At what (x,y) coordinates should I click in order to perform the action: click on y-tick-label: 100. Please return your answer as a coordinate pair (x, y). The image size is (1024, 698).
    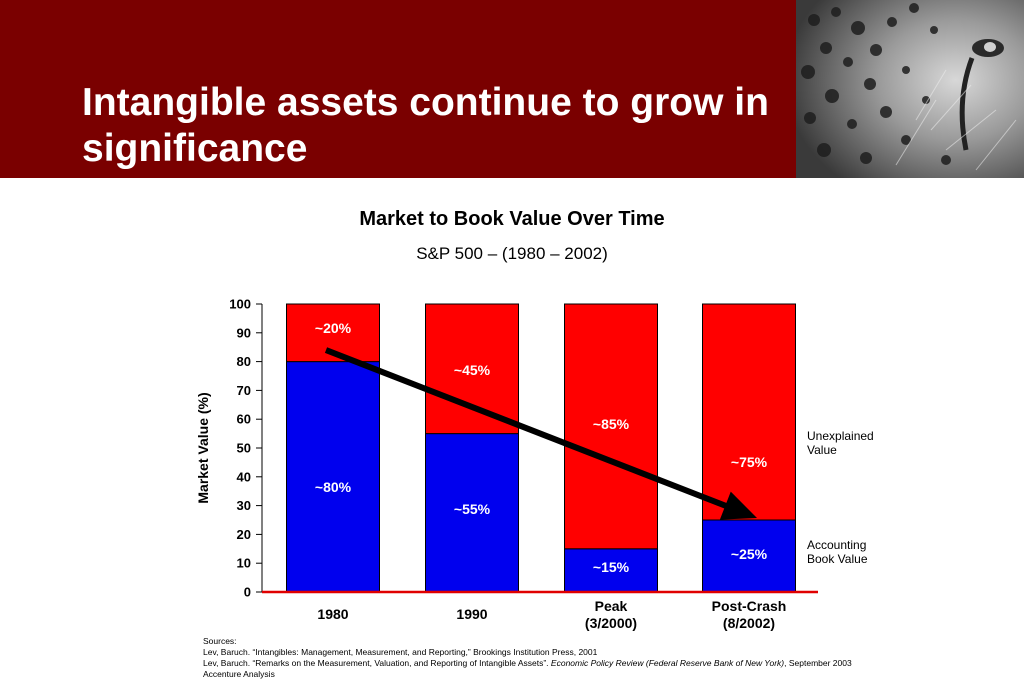
    Looking at the image, I should click on (240, 304).